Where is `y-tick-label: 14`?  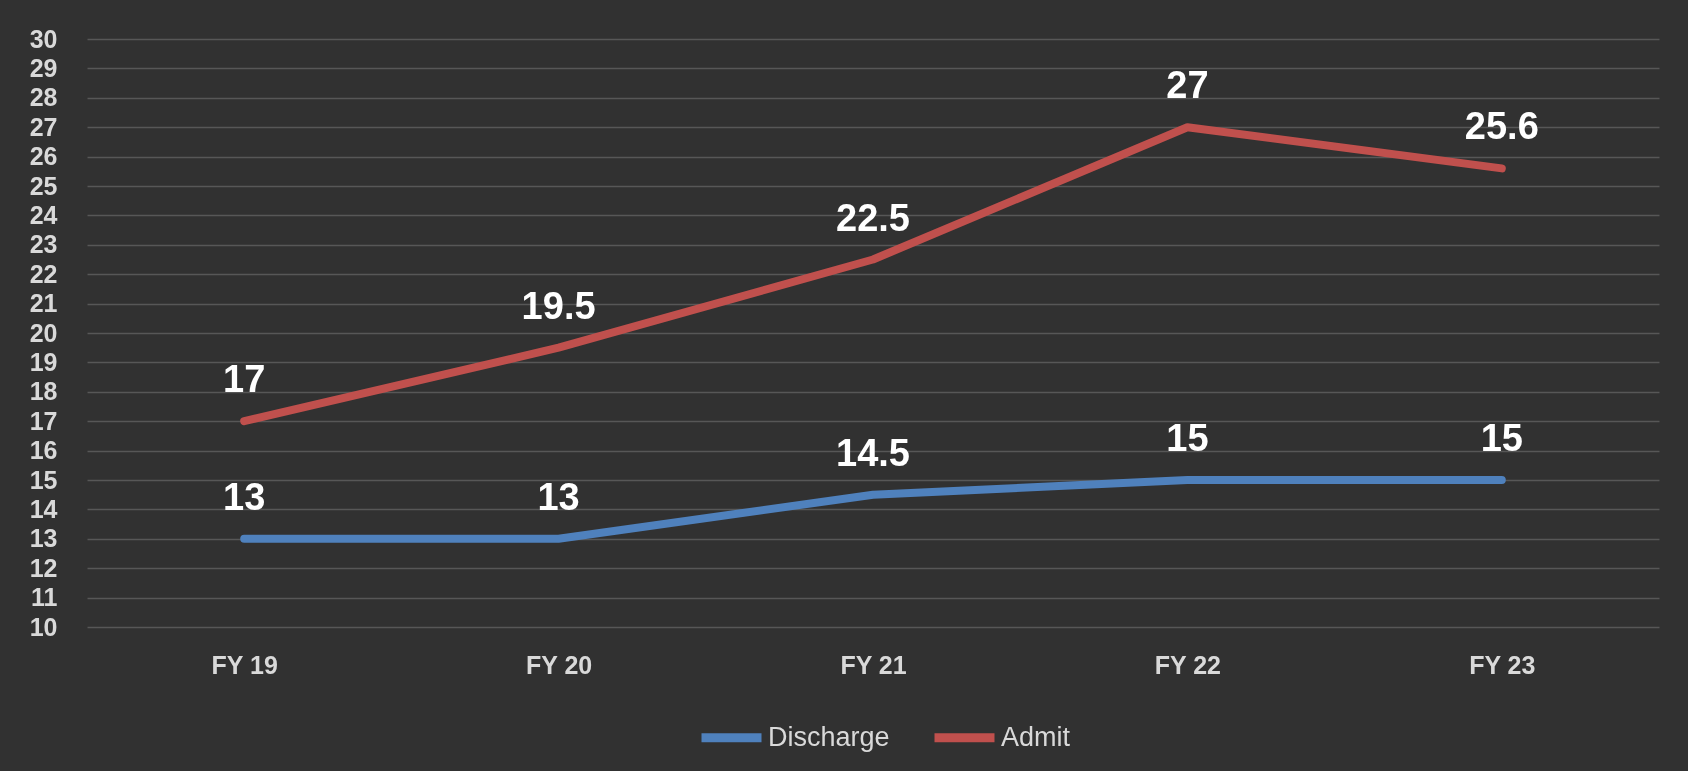
y-tick-label: 14 is located at coordinates (43, 508).